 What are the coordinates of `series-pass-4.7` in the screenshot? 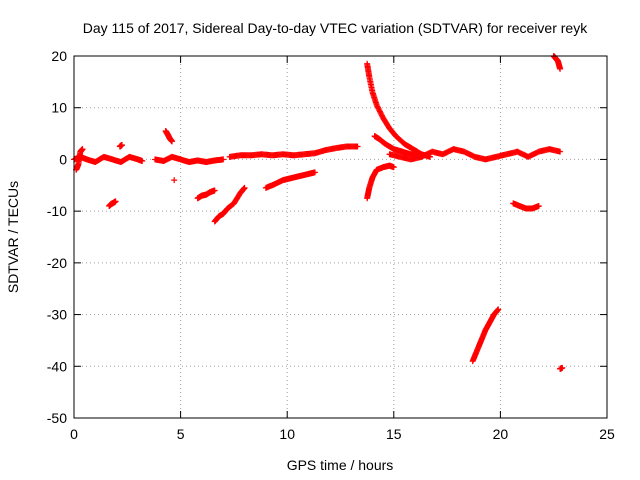 It's located at (174, 180).